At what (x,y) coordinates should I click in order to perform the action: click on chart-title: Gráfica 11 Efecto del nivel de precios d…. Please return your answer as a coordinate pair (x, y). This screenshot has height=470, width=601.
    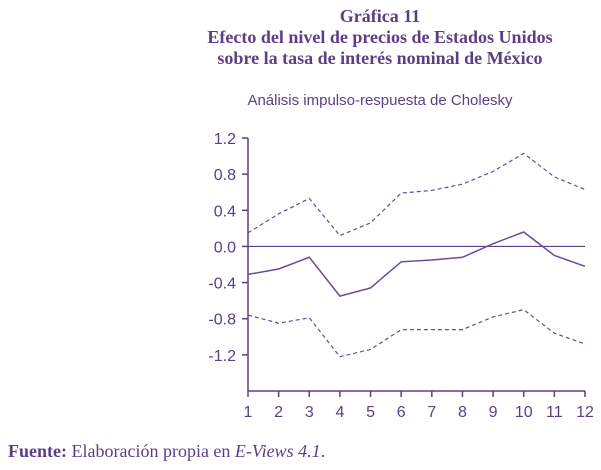
    Looking at the image, I should click on (380, 37).